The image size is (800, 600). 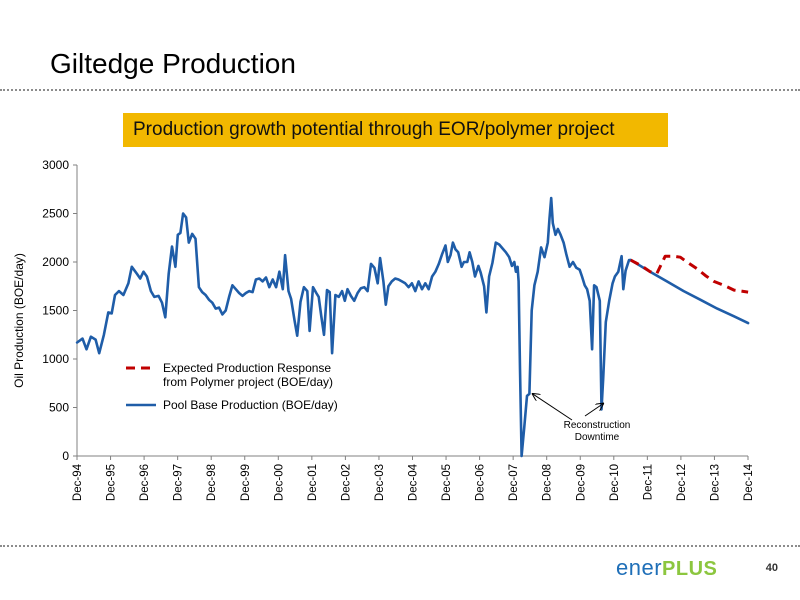 What do you see at coordinates (581, 482) in the screenshot?
I see `x-tick-label: Dec-09` at bounding box center [581, 482].